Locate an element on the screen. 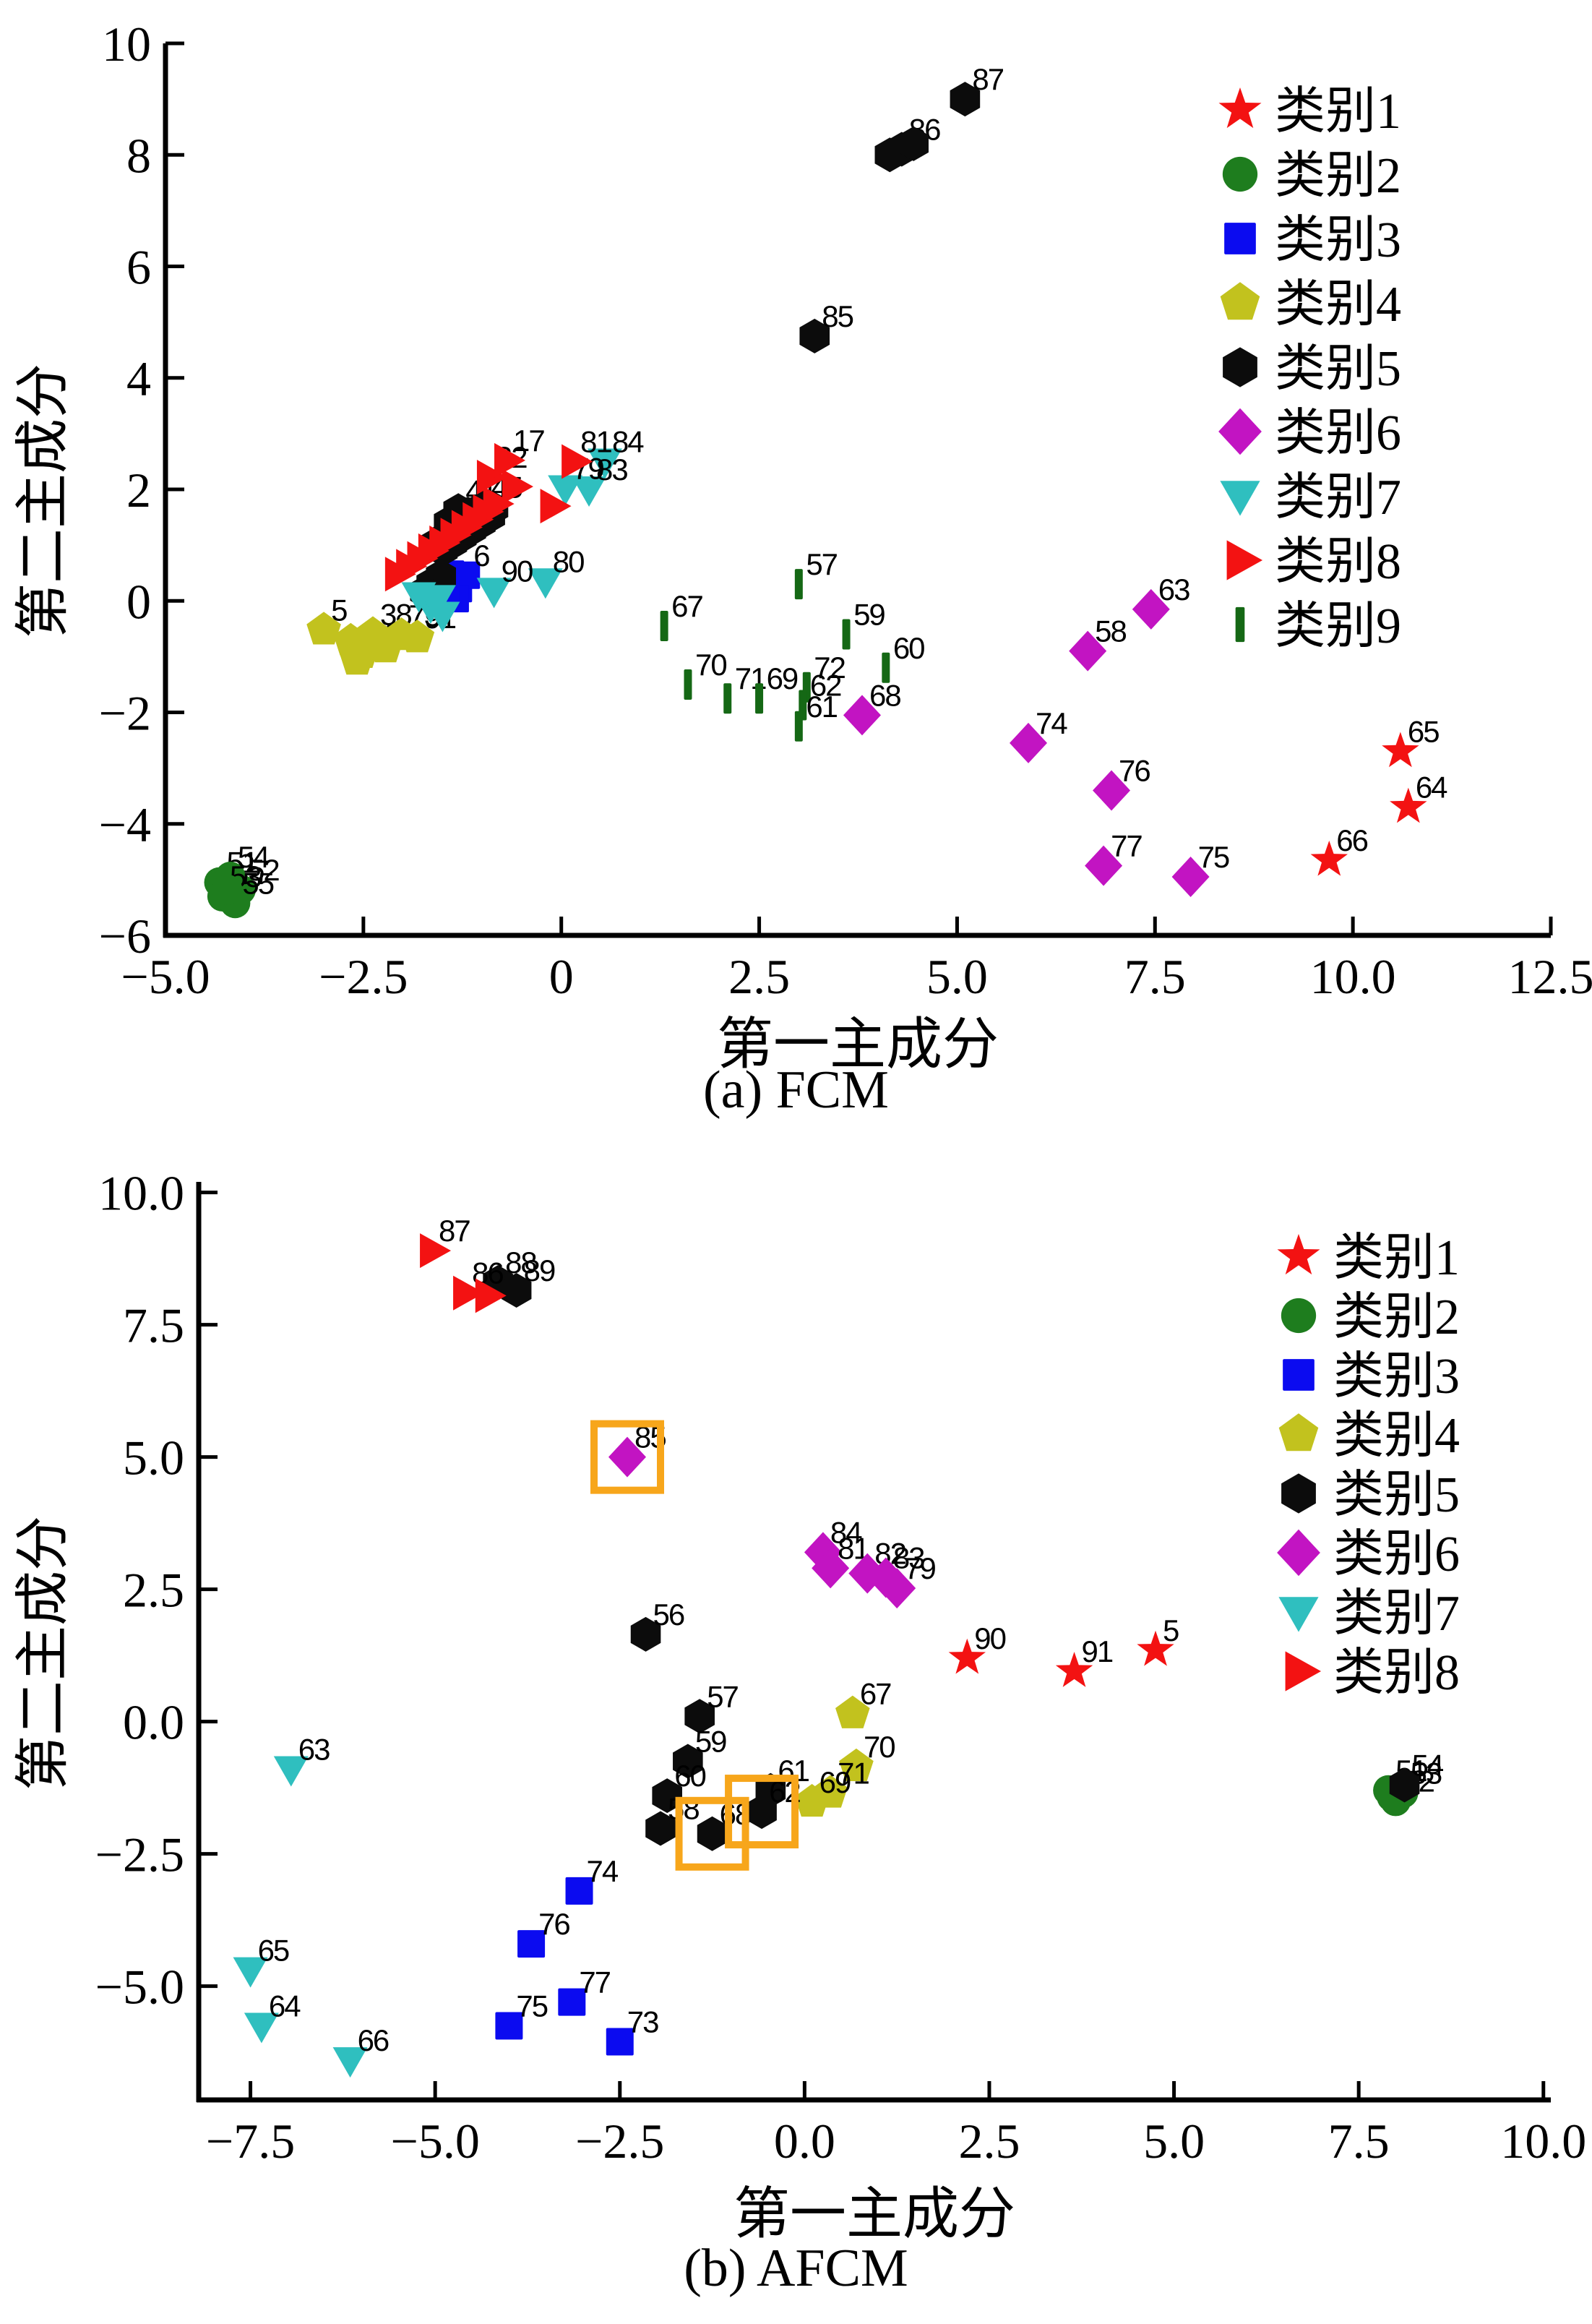  point-label: 61 is located at coordinates (821, 707).